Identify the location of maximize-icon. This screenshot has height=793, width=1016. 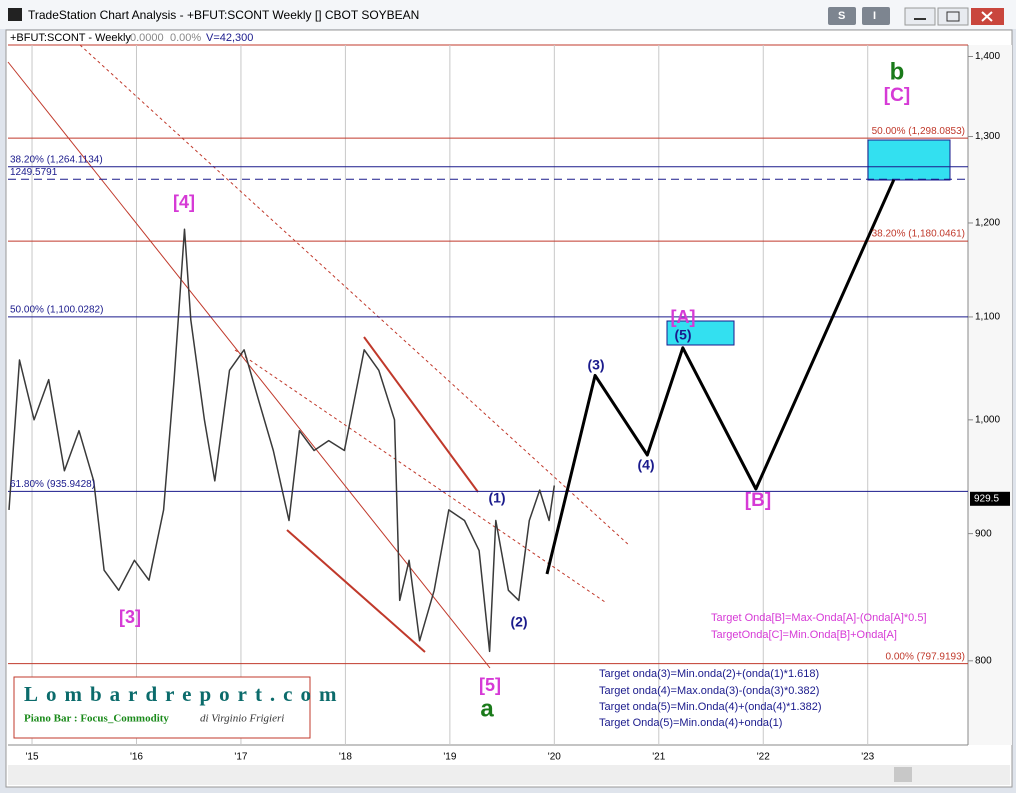
(953, 16).